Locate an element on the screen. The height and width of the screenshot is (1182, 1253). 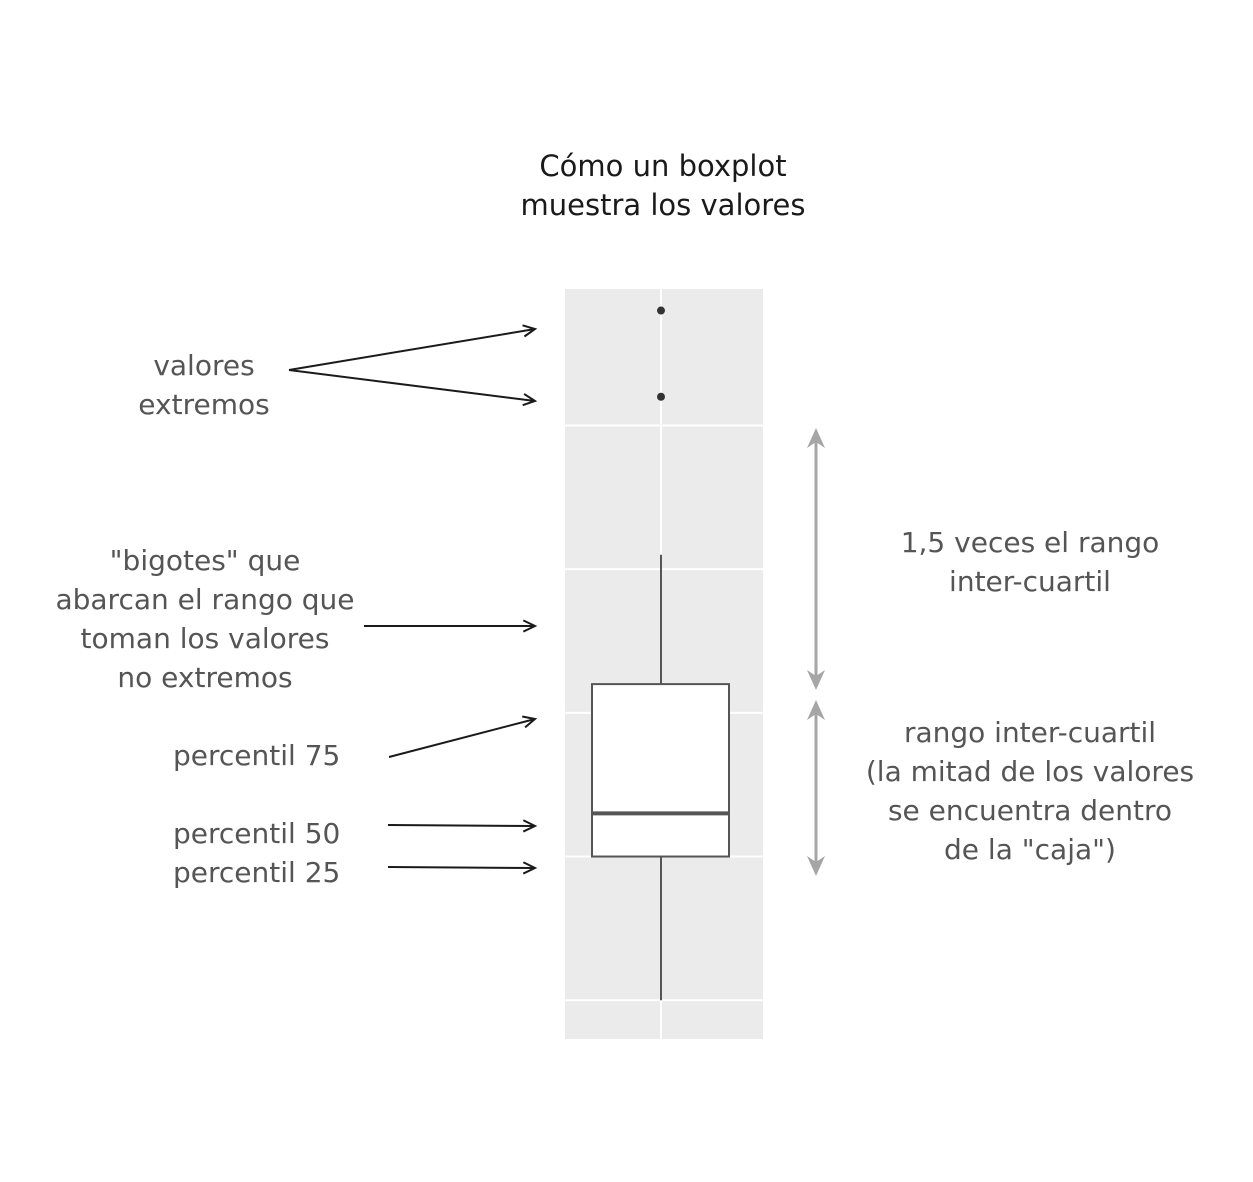
plot-panel is located at coordinates (664, 664).